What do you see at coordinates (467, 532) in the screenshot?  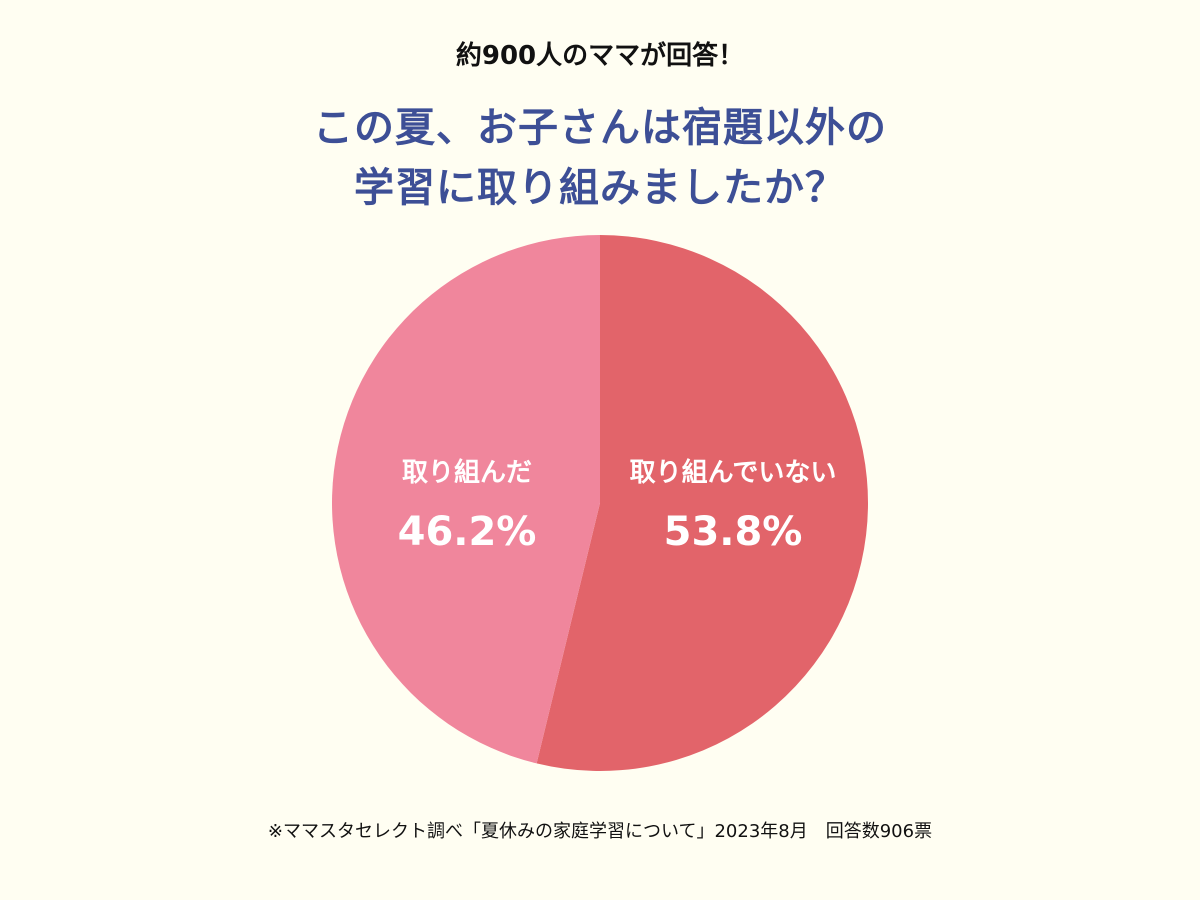 I see `slice-value-2: 46.2%` at bounding box center [467, 532].